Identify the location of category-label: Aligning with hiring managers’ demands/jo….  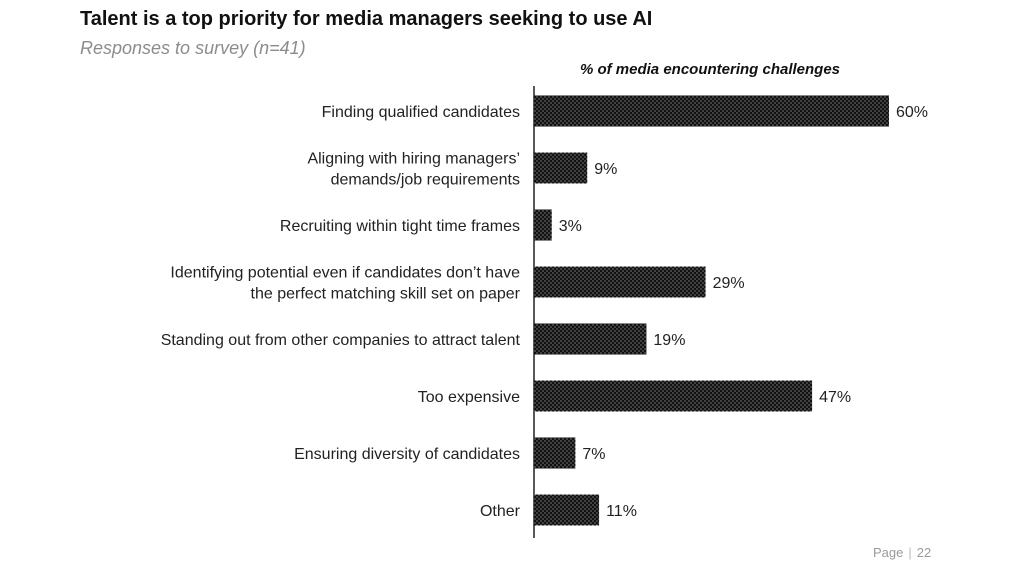
(413, 170).